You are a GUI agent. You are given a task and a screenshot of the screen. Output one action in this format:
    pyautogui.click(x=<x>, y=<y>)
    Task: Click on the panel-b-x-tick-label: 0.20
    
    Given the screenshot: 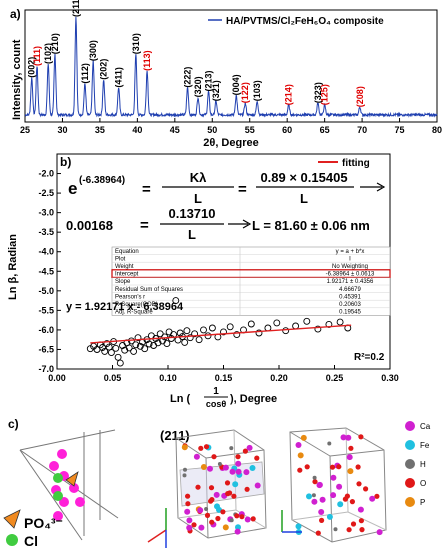 What is the action you would take?
    pyautogui.click(x=279, y=378)
    